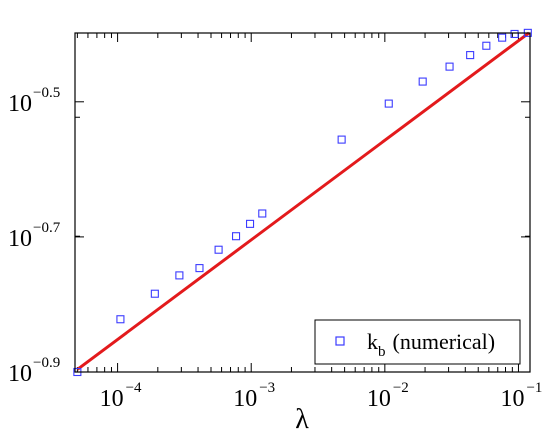 This screenshot has width=554, height=444. Describe the element at coordinates (340, 341) in the screenshot. I see `legend-marker-icon` at that location.